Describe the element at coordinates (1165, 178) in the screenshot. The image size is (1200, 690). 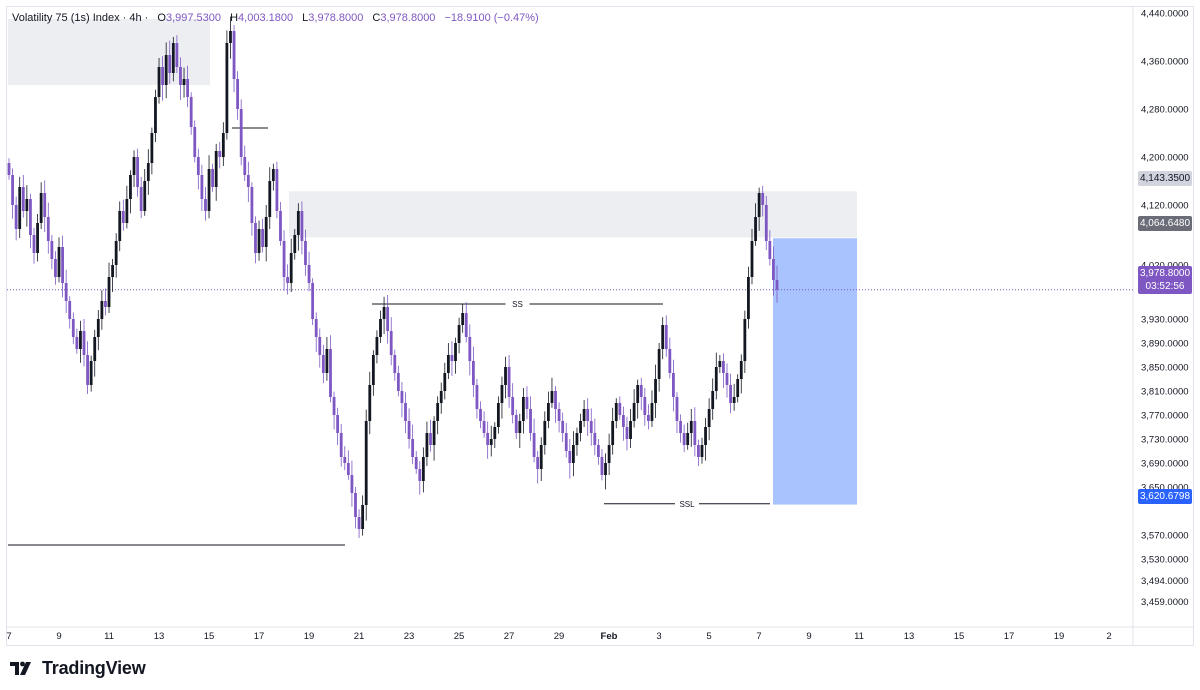
I see `zone-top-price-tag: 4,143.3500` at that location.